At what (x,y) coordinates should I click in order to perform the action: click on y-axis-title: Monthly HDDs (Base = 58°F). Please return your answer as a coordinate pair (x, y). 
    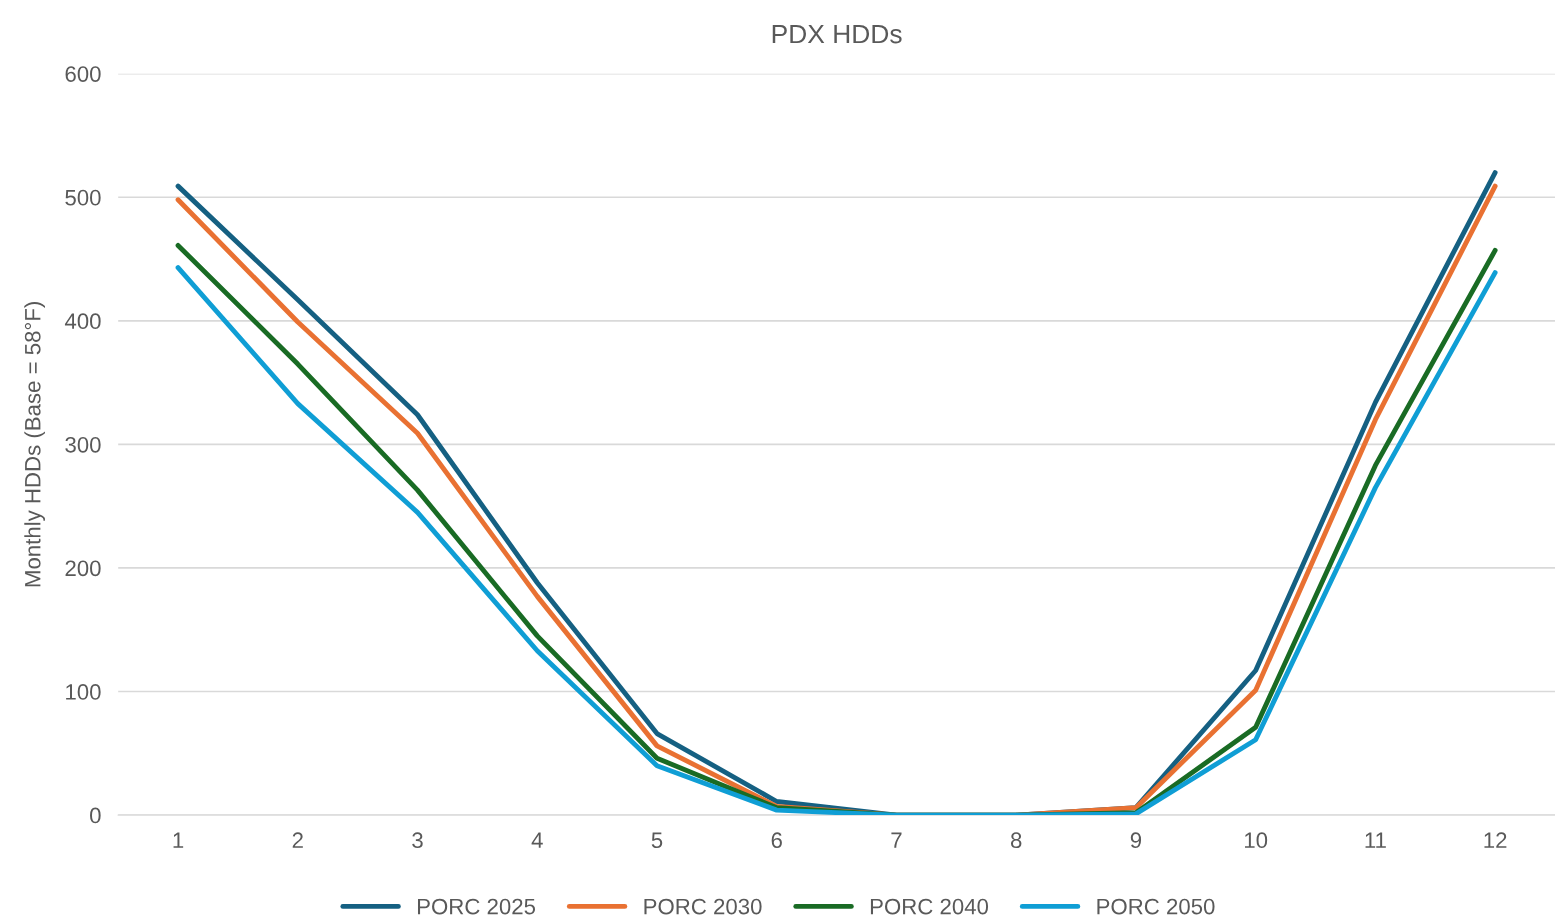
    Looking at the image, I should click on (34, 444).